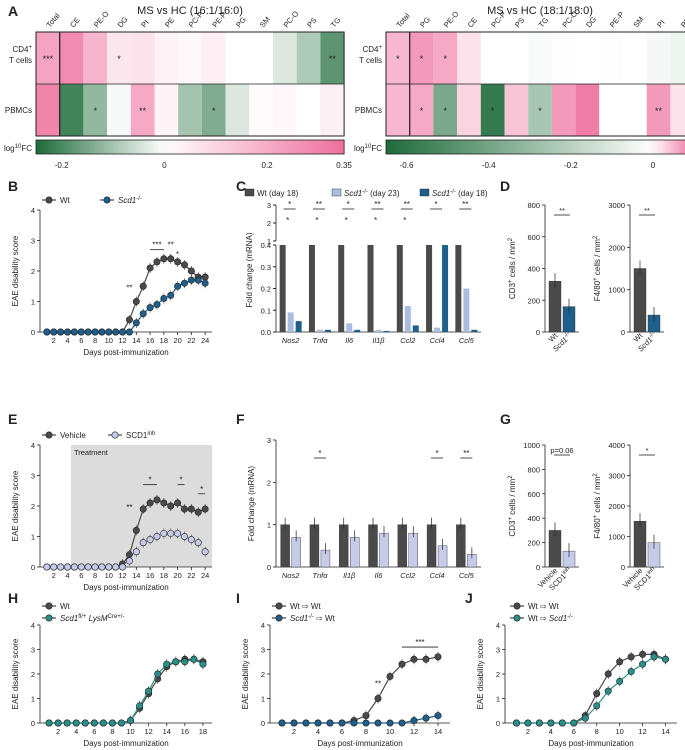 The width and height of the screenshot is (685, 750). Describe the element at coordinates (512, 528) in the screenshot. I see `label-part: CD3` at that location.